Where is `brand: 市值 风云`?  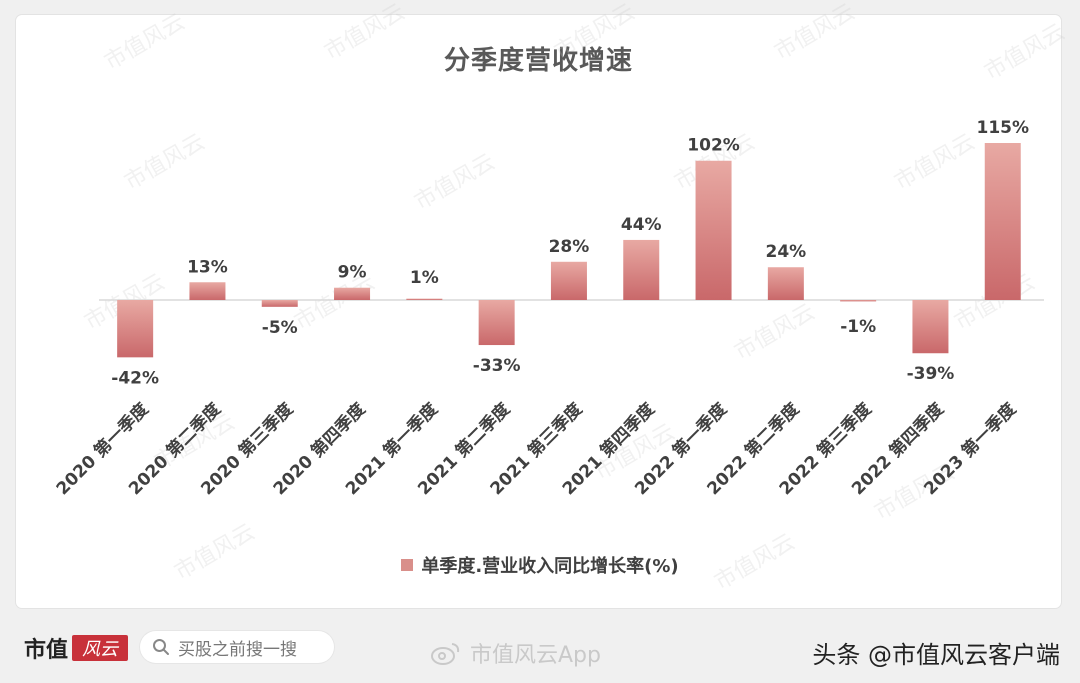
brand: 市值 风云 is located at coordinates (76, 648).